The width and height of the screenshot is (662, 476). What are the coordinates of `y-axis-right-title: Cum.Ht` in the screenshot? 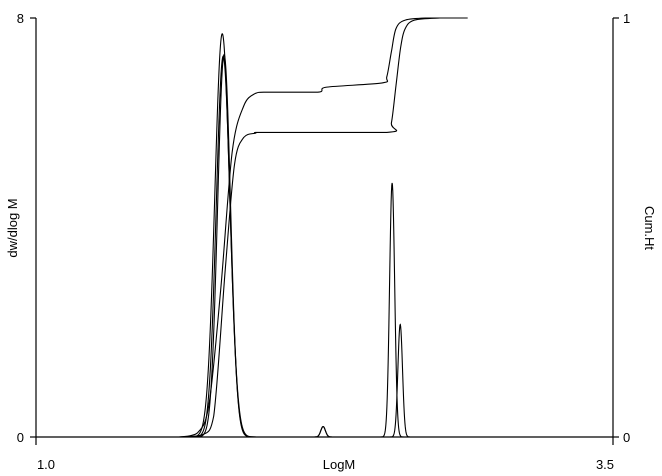 It's located at (649, 228).